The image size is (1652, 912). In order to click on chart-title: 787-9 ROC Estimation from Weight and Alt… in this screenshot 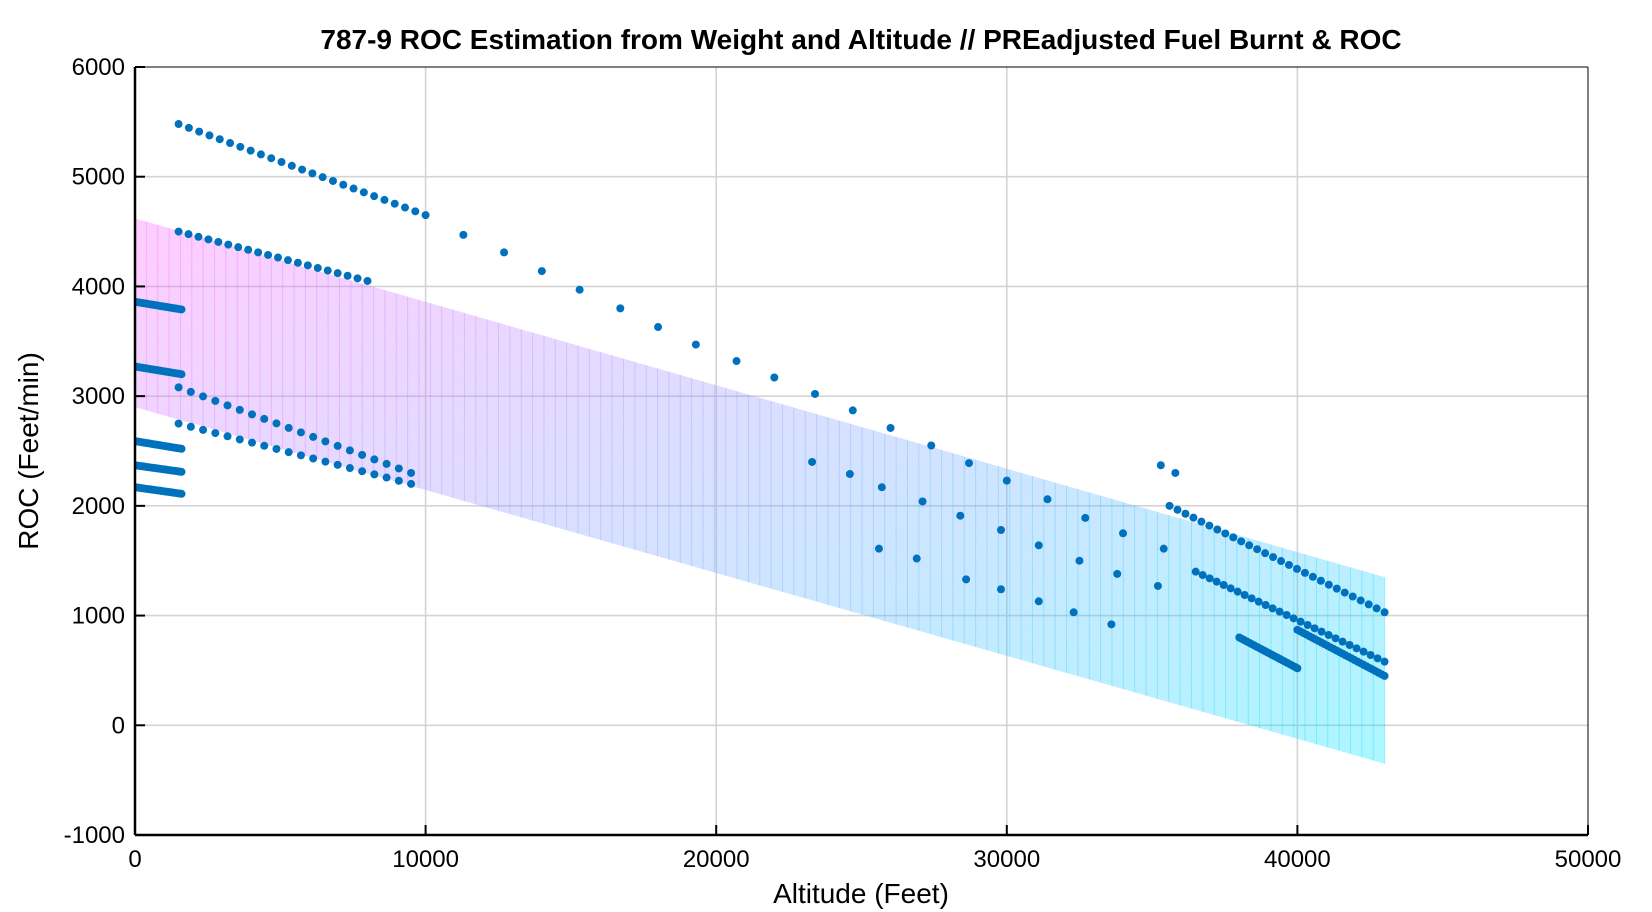, I will do `click(860, 39)`.